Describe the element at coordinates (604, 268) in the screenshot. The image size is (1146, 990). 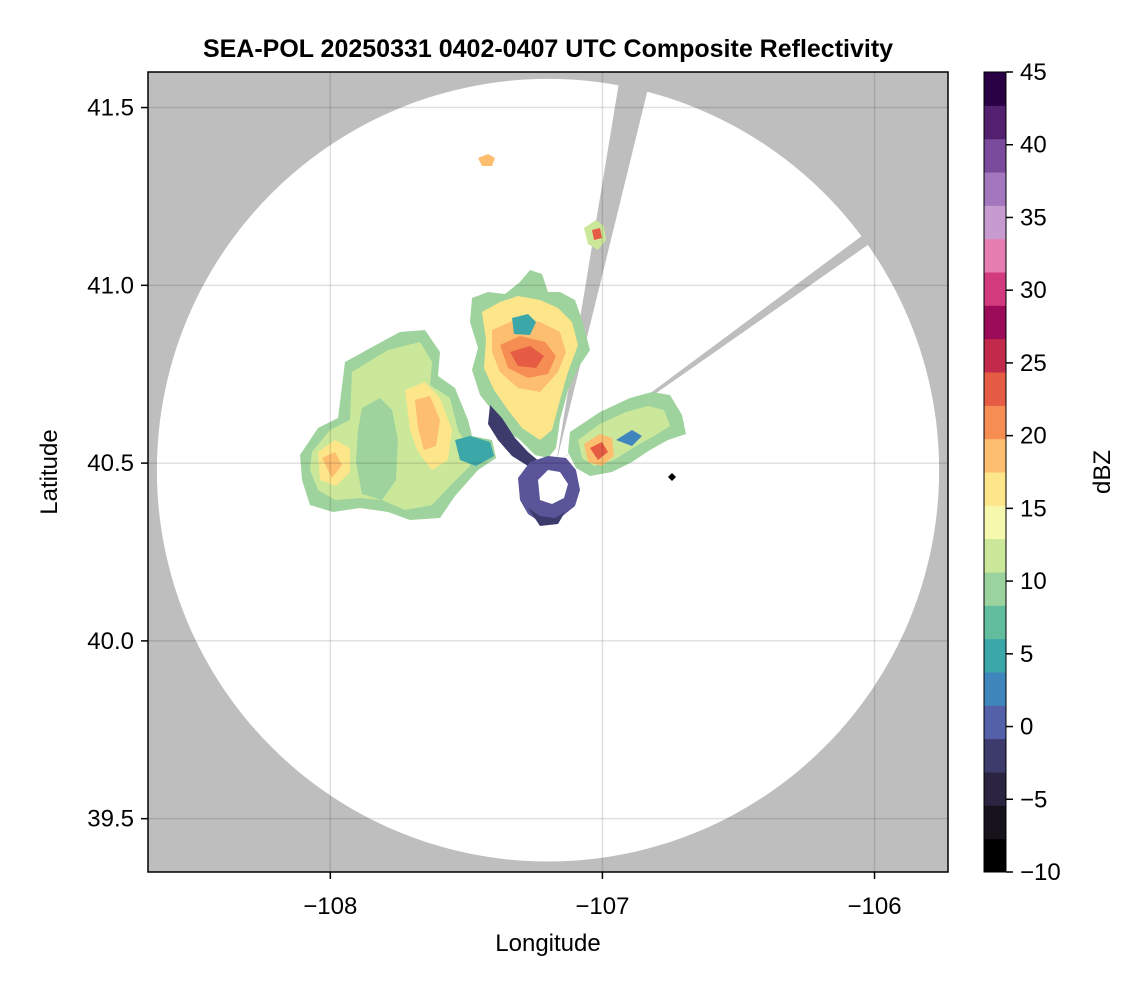
I see `beam-blockage-sector-north` at that location.